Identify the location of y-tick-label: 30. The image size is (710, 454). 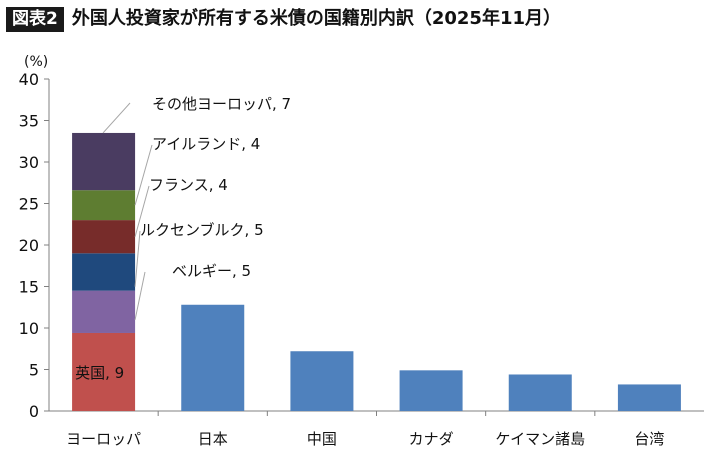
(29, 162).